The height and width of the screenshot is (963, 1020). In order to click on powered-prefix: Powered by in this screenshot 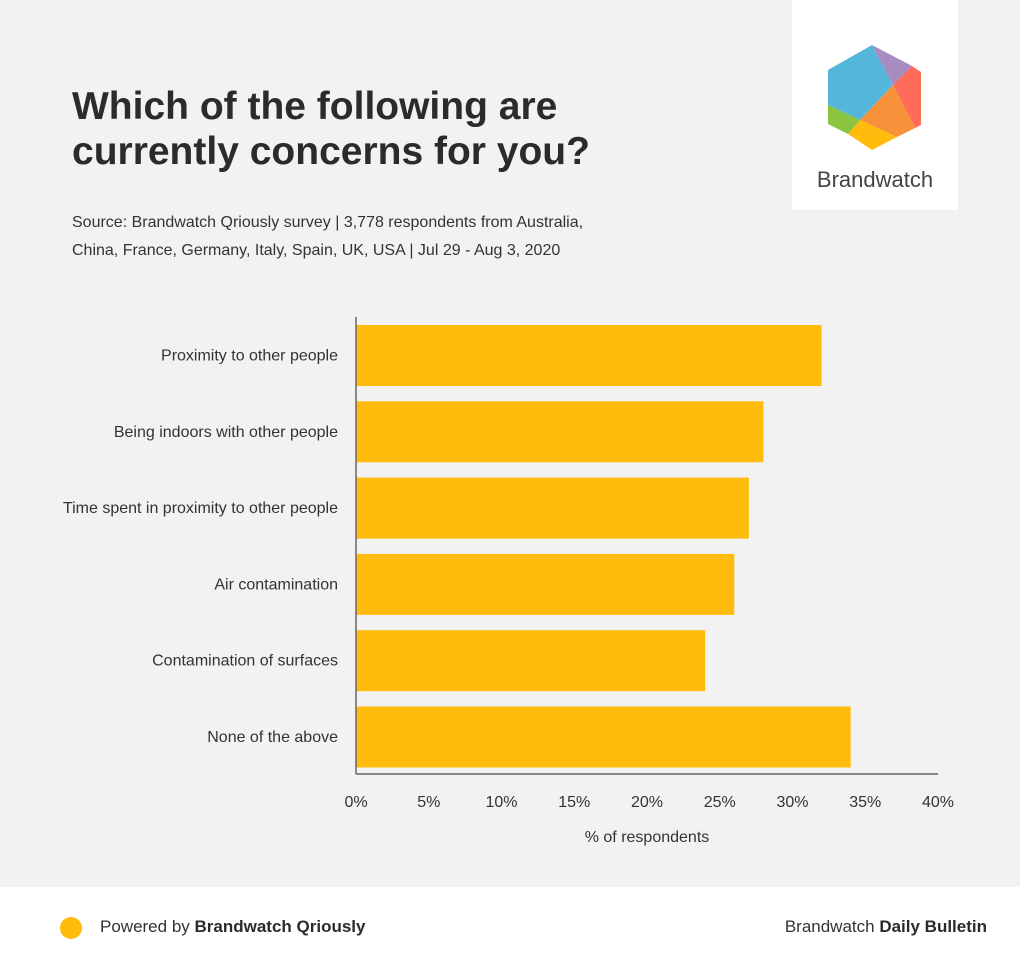, I will do `click(147, 926)`.